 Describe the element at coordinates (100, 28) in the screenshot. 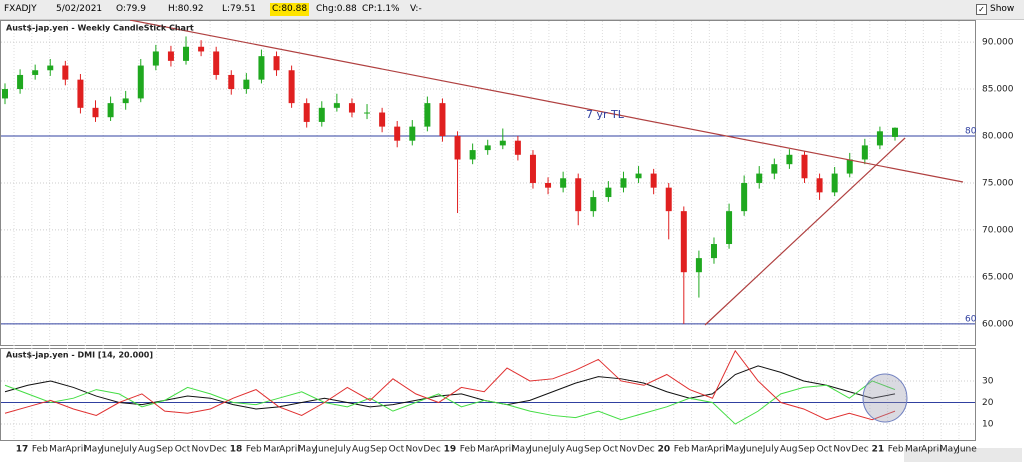

I see `price-title: Aust$-jap.yen - Weekly CandleStick Chart` at that location.